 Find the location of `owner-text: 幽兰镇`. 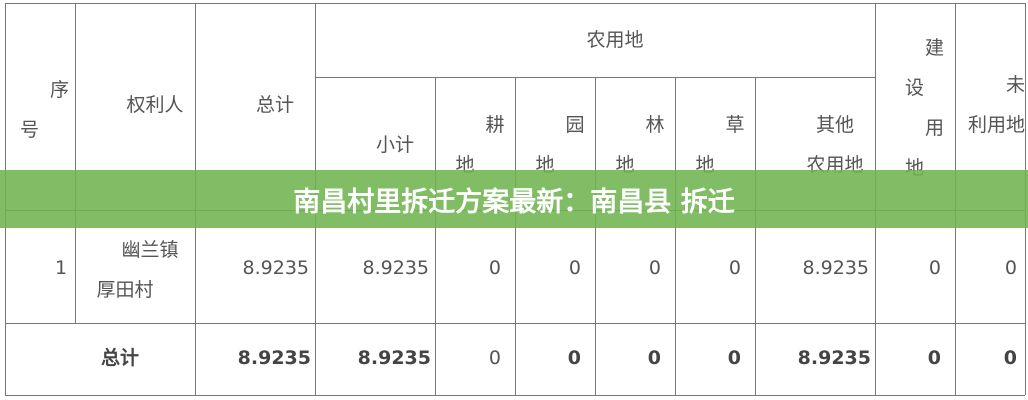

owner-text: 幽兰镇 is located at coordinates (150, 250).